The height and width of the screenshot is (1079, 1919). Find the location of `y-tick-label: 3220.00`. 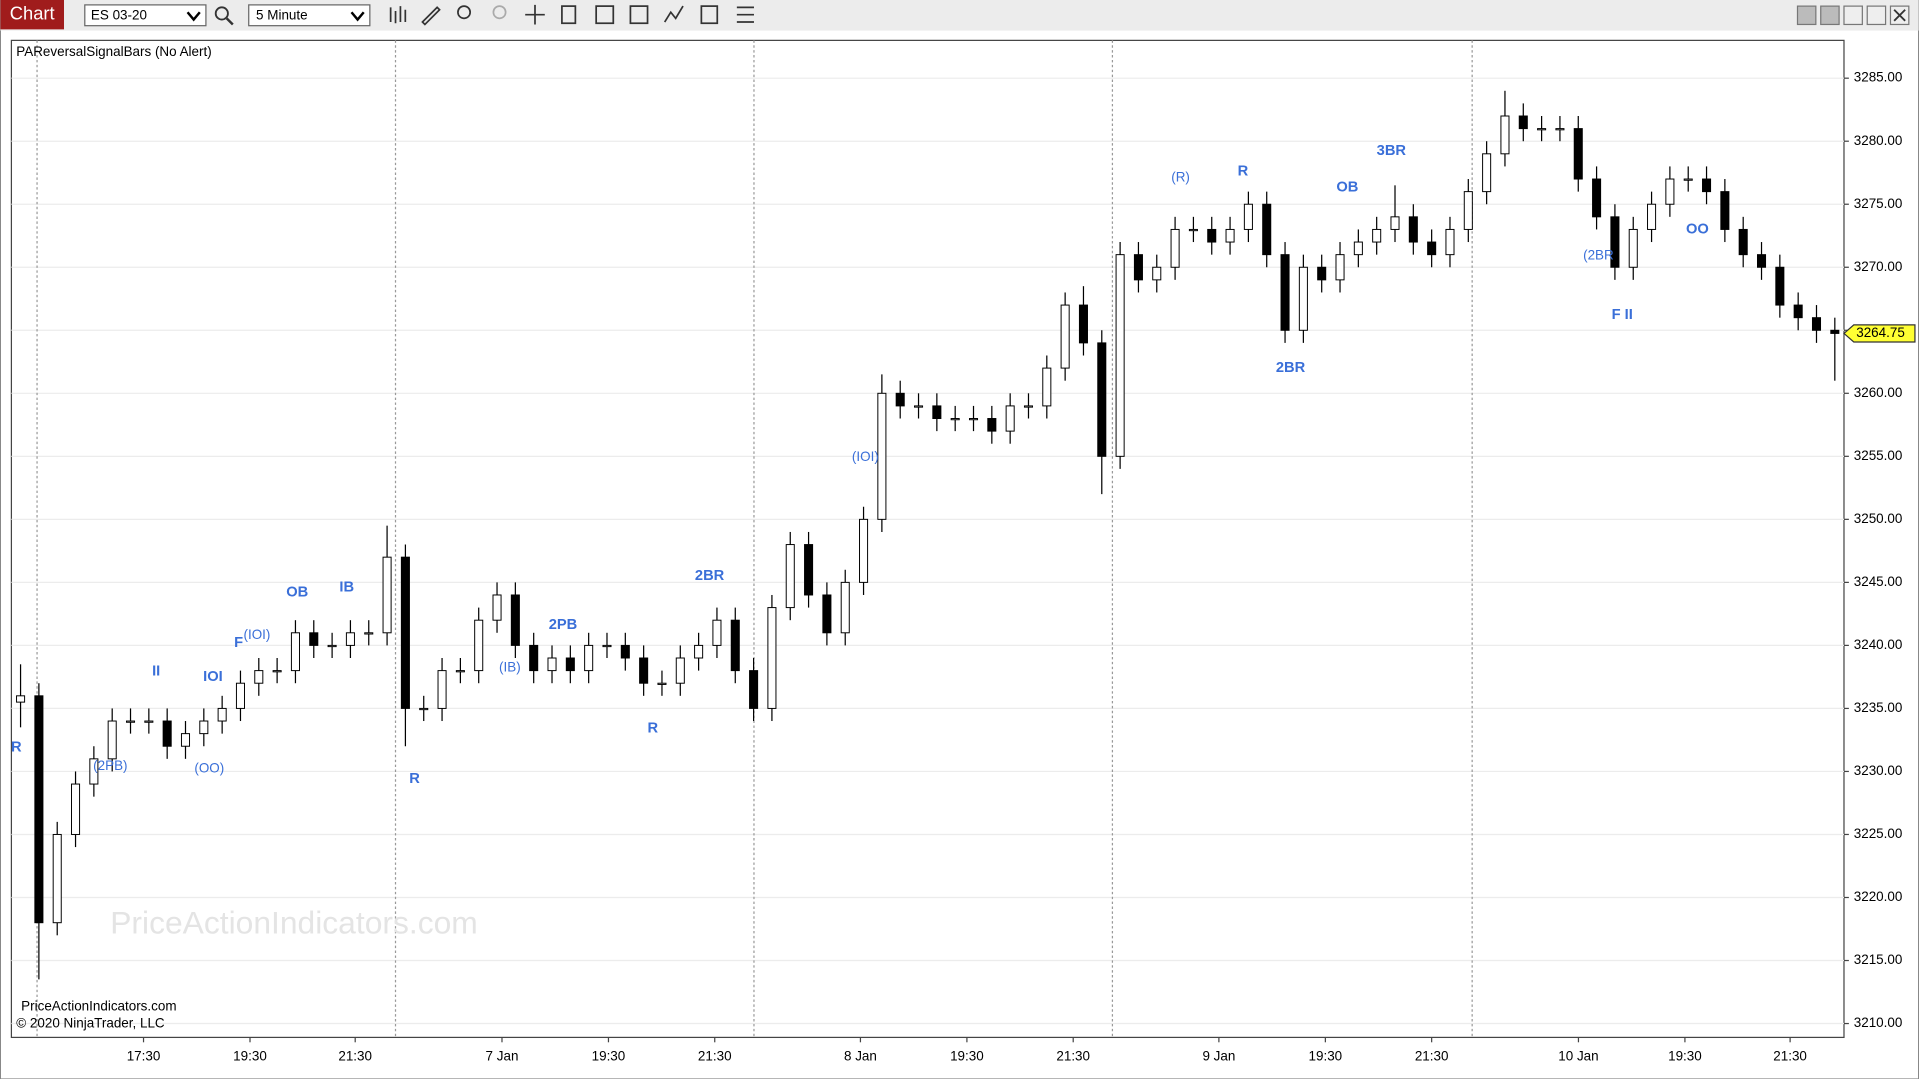

y-tick-label: 3220.00 is located at coordinates (1878, 896).